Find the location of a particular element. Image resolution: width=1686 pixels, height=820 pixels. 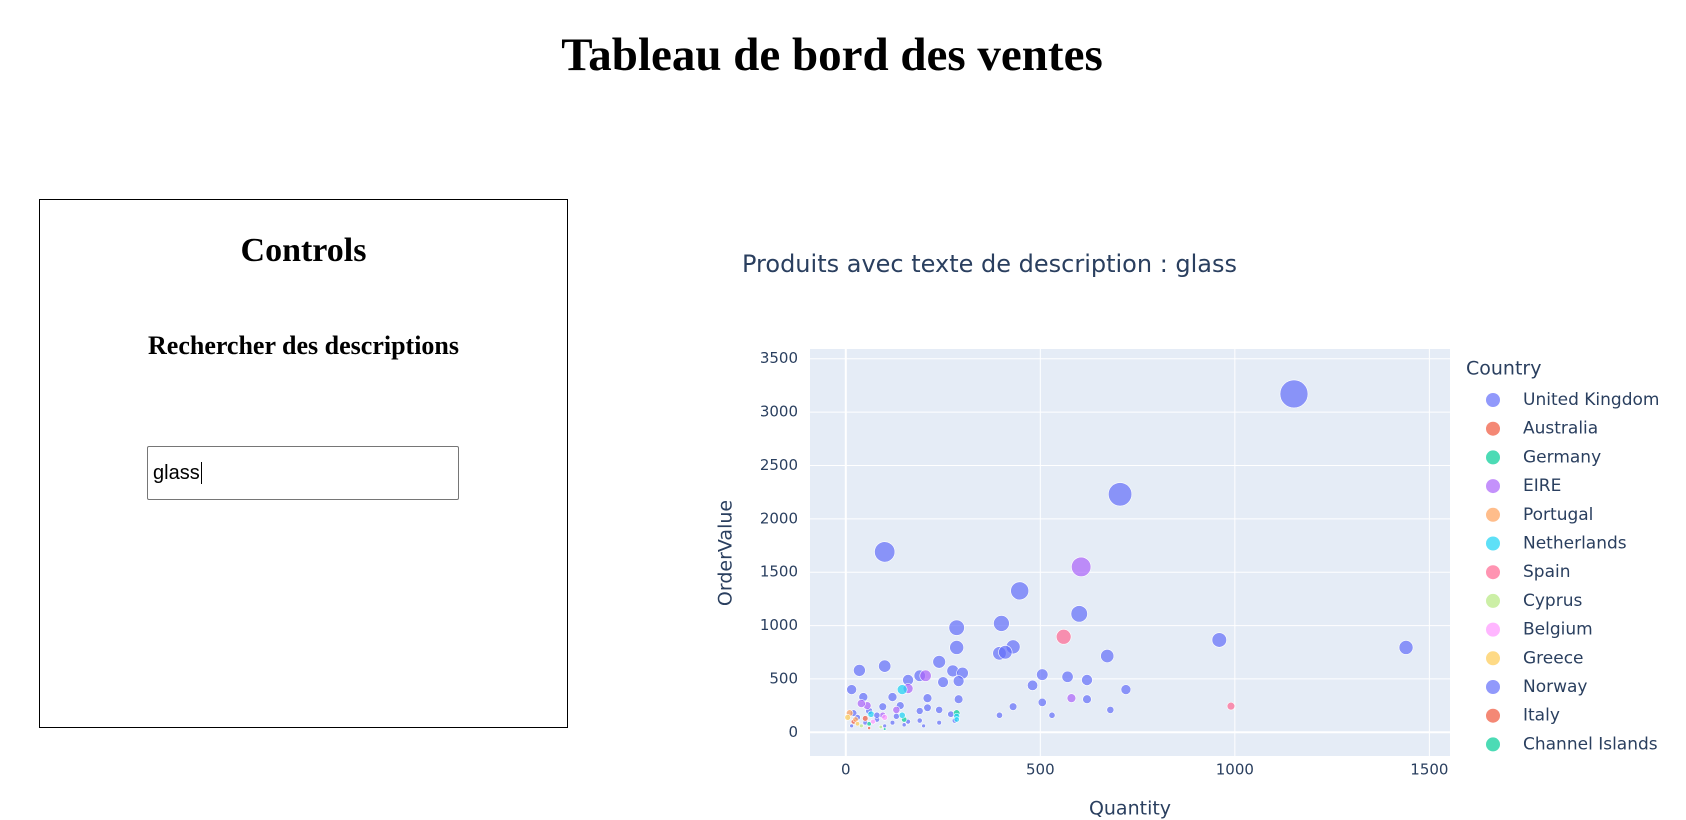

y-axis-title: OrderValue is located at coordinates (726, 553).